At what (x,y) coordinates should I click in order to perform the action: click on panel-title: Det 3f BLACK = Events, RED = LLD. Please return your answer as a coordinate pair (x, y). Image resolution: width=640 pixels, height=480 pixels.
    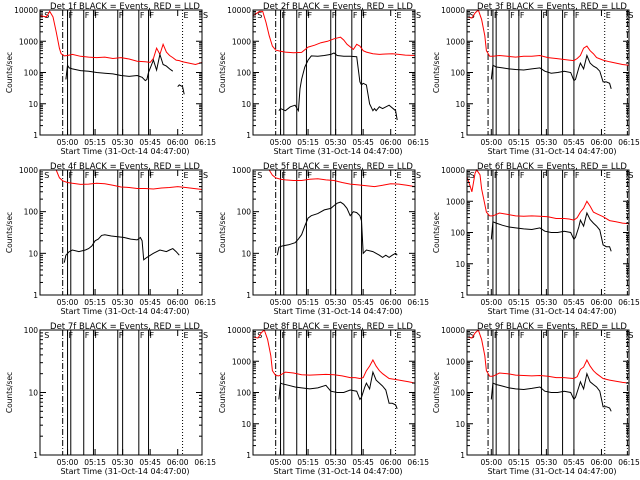
    Looking at the image, I should click on (552, 7).